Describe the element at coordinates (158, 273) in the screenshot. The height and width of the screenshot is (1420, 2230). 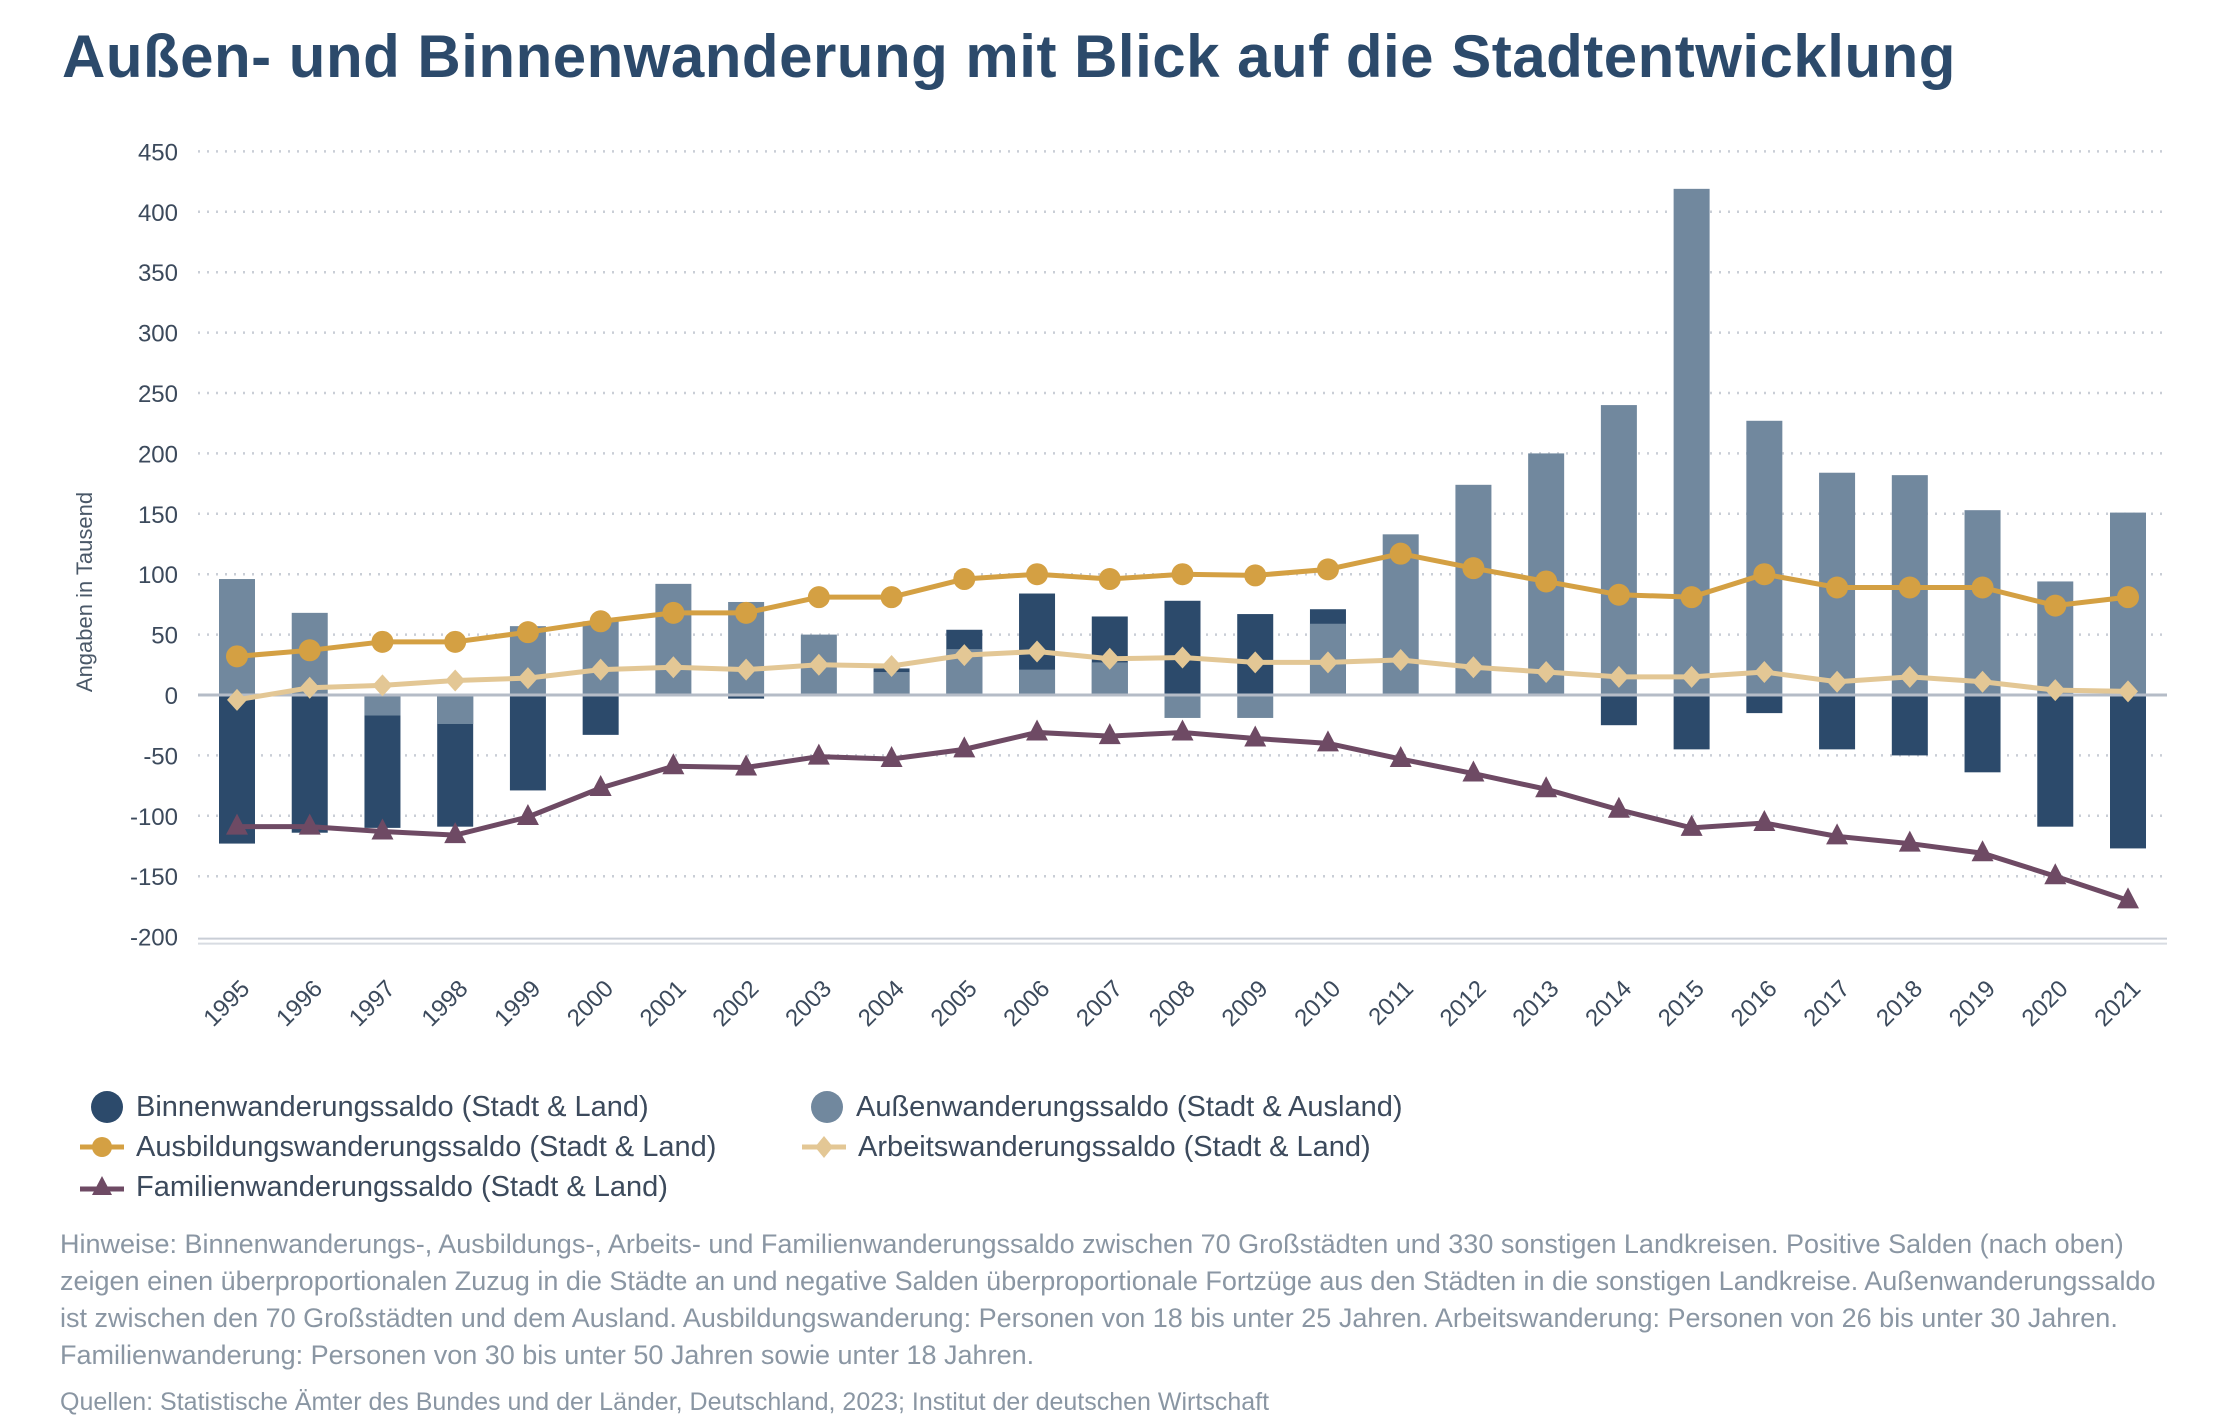
I see `y-tick-label: 350` at that location.